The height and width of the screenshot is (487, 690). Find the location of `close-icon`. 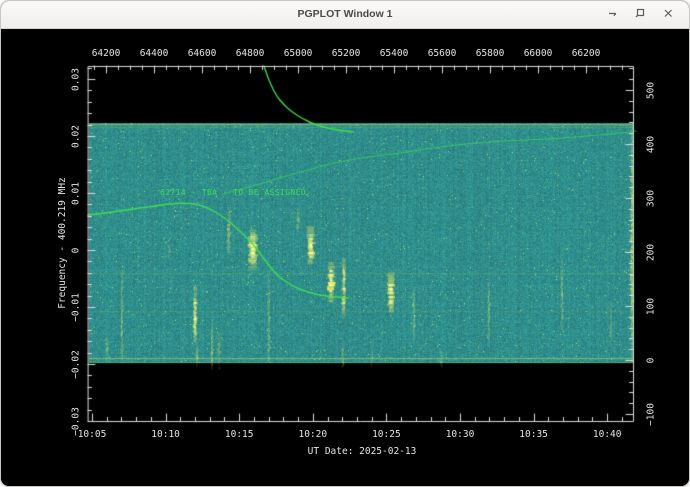

close-icon is located at coordinates (668, 15).